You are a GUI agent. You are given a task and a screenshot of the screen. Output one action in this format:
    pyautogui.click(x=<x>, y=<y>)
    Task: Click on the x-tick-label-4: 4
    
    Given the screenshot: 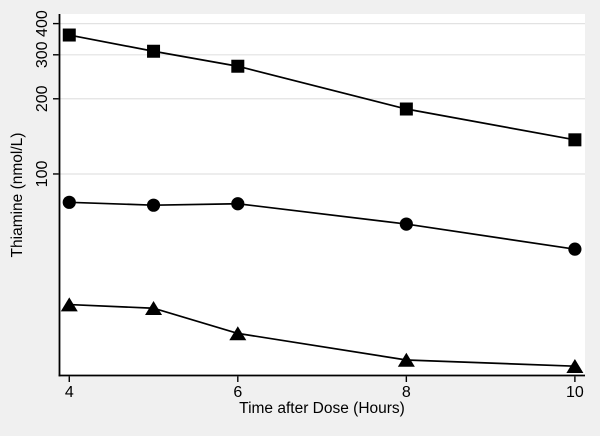 What is the action you would take?
    pyautogui.click(x=69, y=392)
    